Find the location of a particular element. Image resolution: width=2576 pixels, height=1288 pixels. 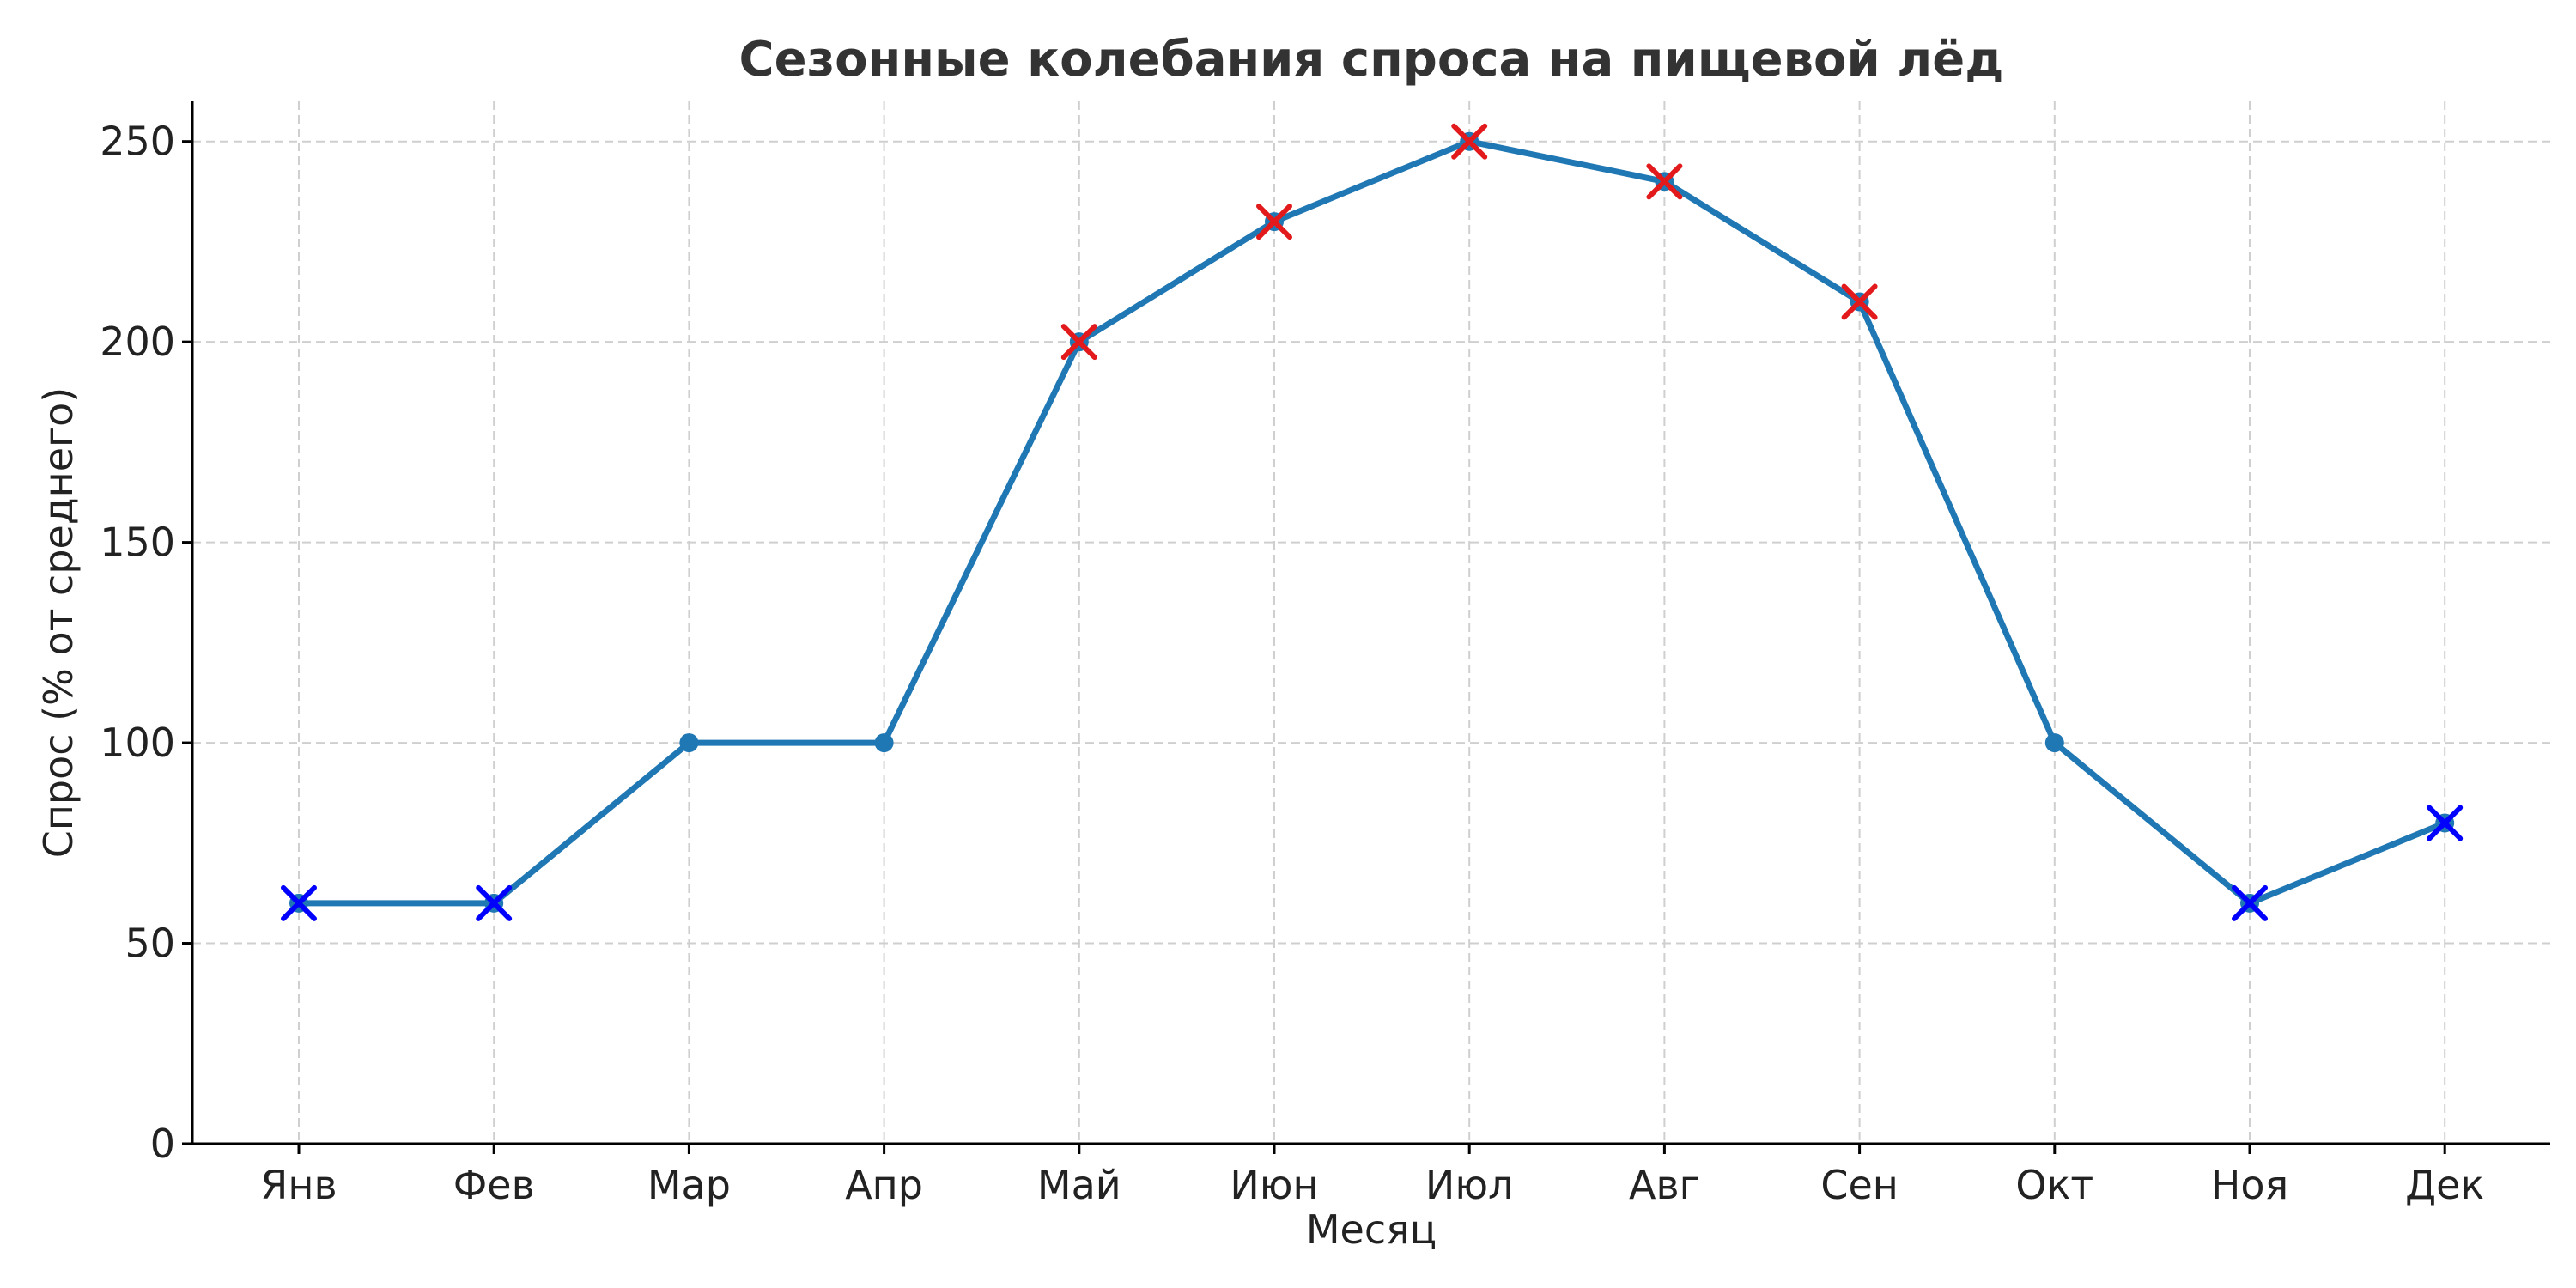

x-tick-label: Апр is located at coordinates (884, 1185).